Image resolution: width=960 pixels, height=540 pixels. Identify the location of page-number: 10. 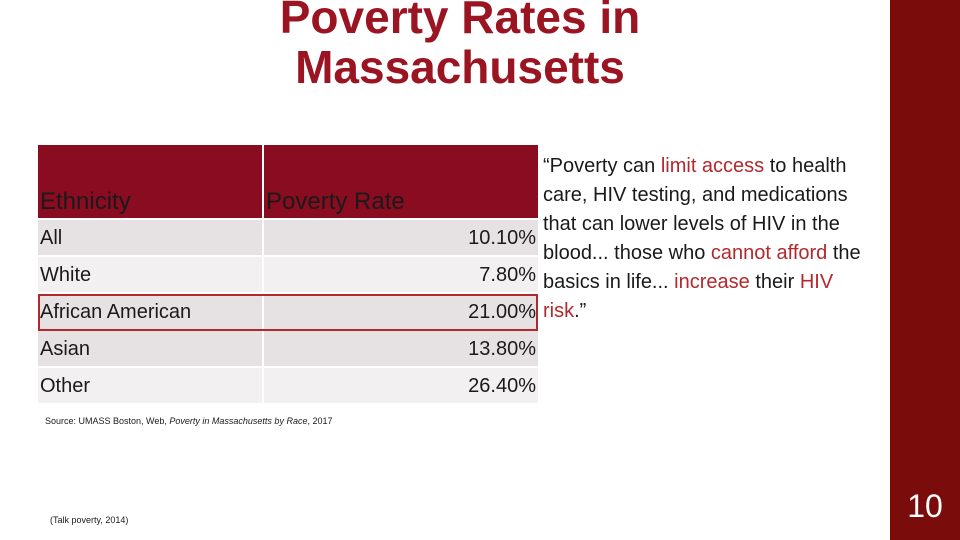
(925, 506).